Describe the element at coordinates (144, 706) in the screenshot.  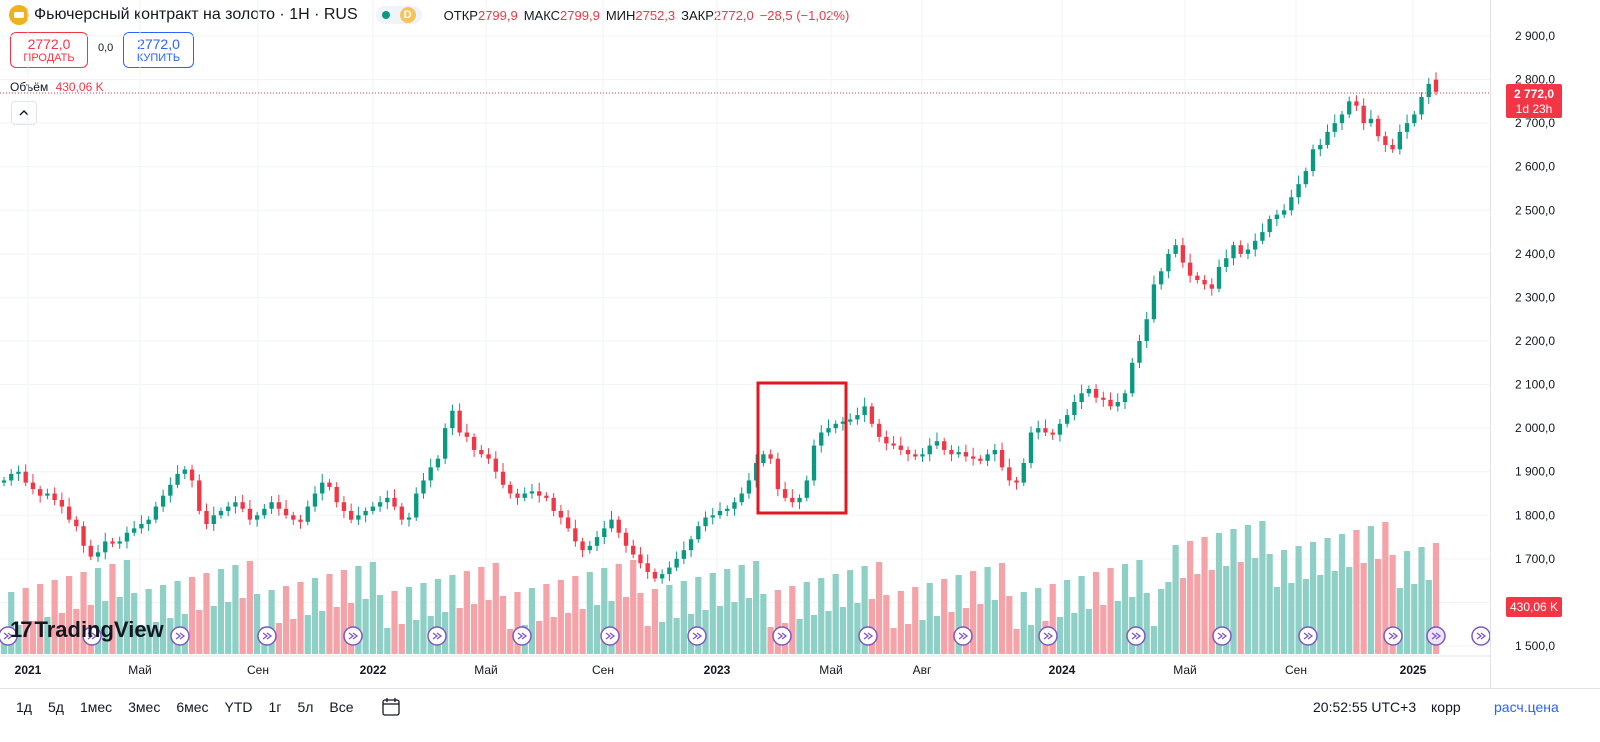
I see `range-3m: 3мес` at that location.